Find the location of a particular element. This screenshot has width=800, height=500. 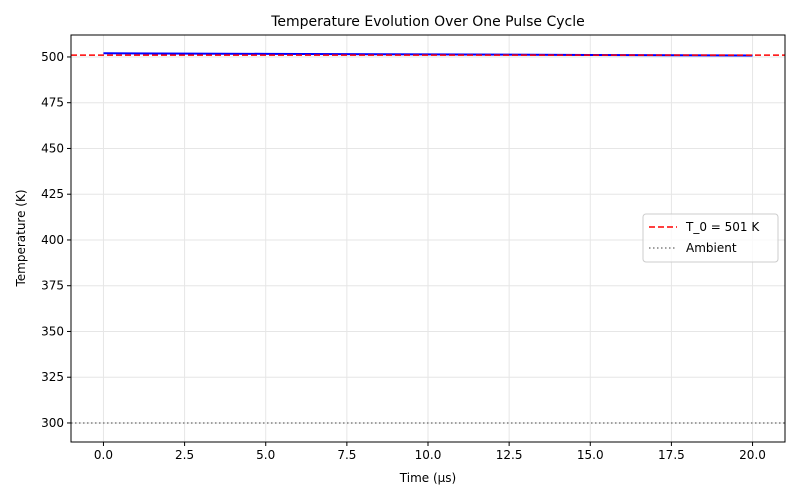

y-tick-label: 325 is located at coordinates (52, 377).